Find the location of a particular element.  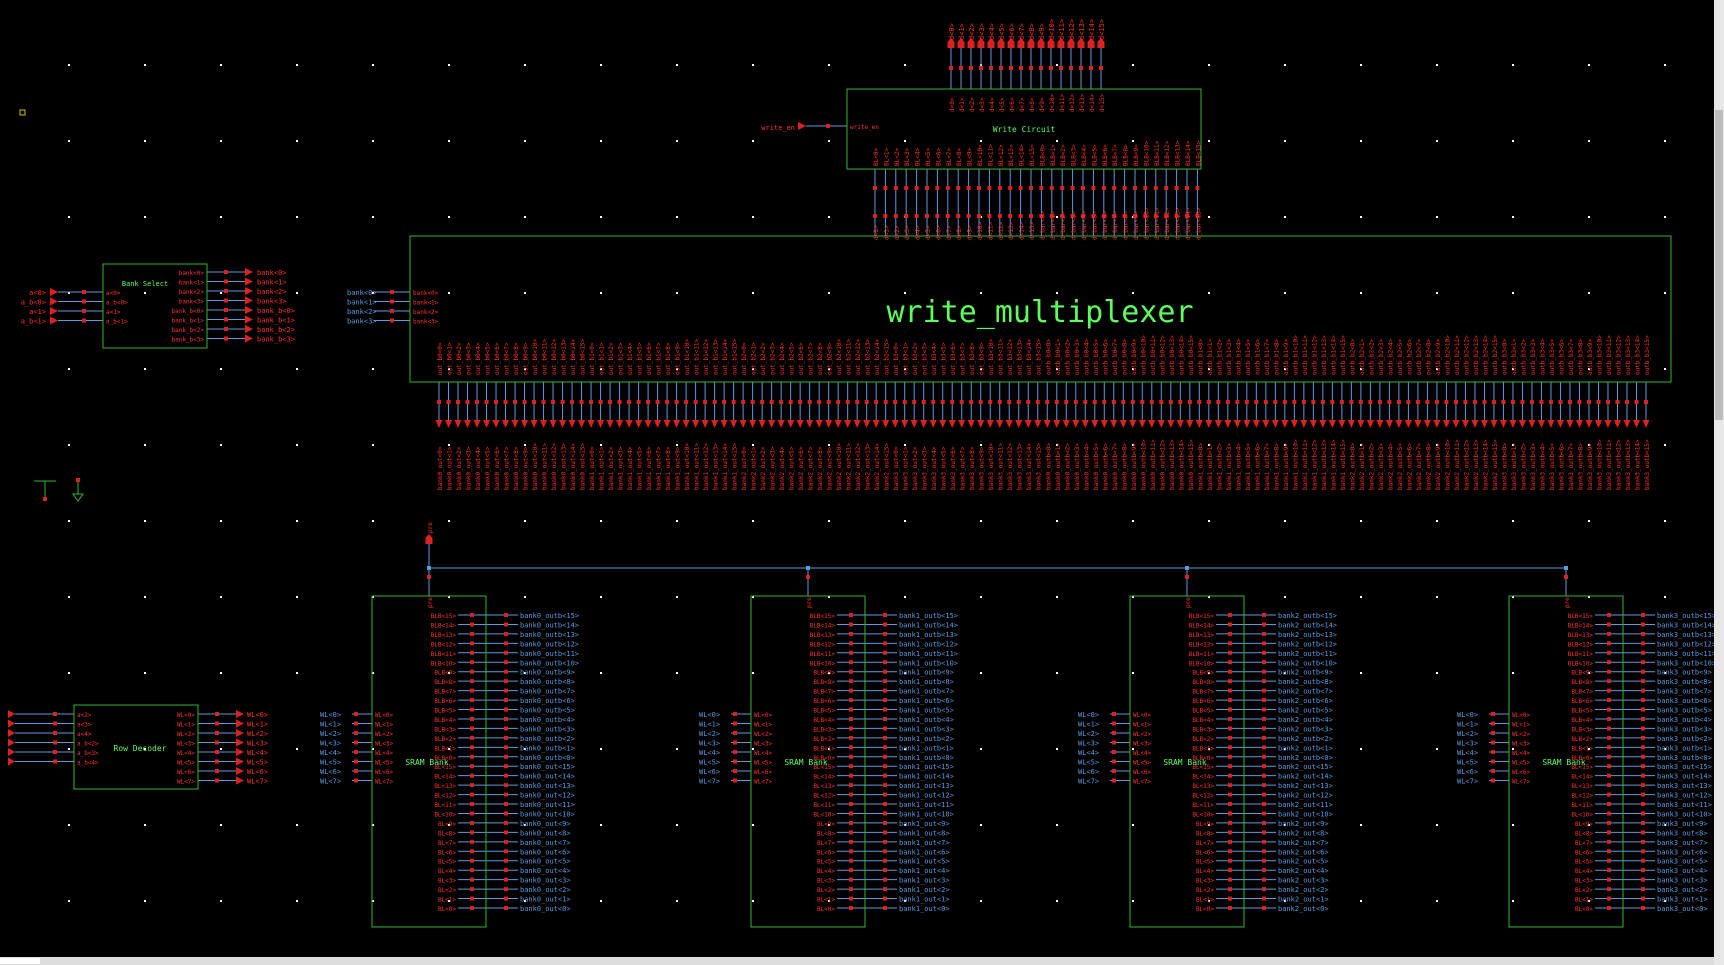

write-multiplexer-out-net-label: bank3_outb<8> is located at coordinates (1580, 466).